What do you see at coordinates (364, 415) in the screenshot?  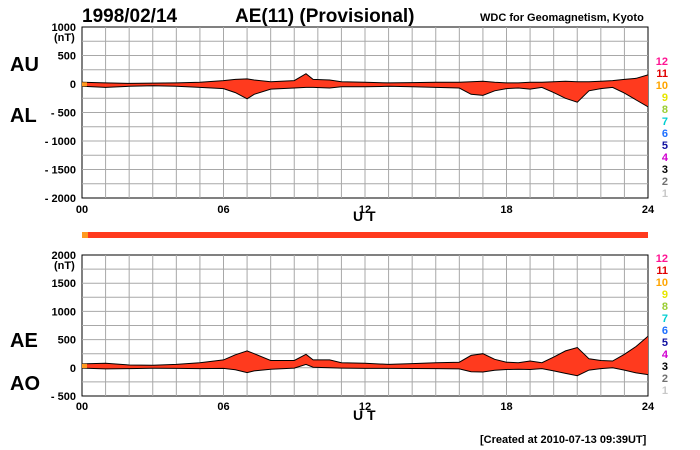 I see `x-label-bottom: U T` at bounding box center [364, 415].